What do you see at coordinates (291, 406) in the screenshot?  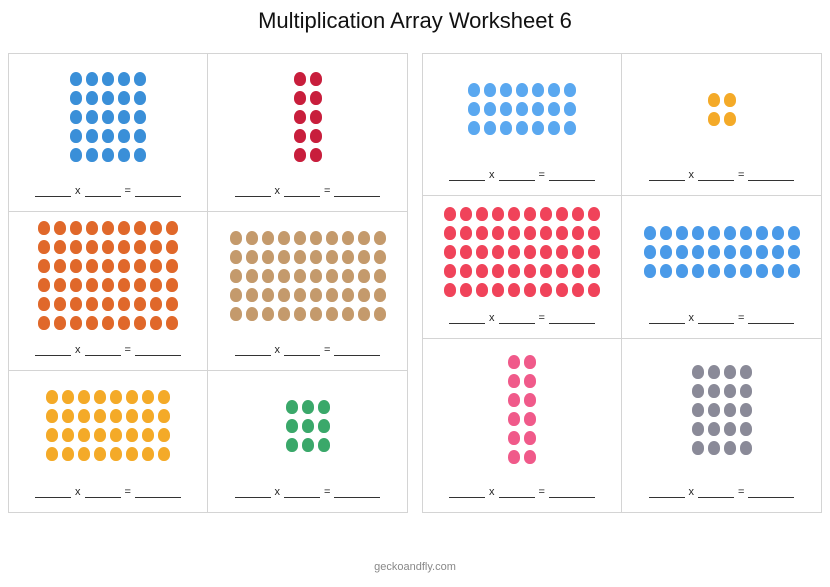 I see `leaf-icon` at bounding box center [291, 406].